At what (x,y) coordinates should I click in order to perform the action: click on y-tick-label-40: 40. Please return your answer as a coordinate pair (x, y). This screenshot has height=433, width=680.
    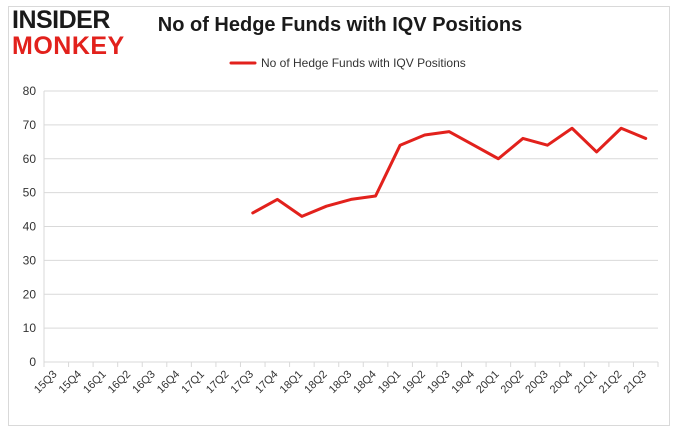
    Looking at the image, I should click on (30, 227).